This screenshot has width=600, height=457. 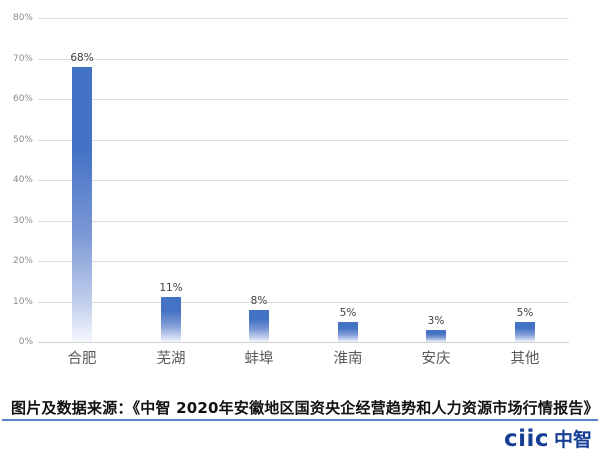 I want to click on y-axis-label: 60%, so click(x=22, y=99).